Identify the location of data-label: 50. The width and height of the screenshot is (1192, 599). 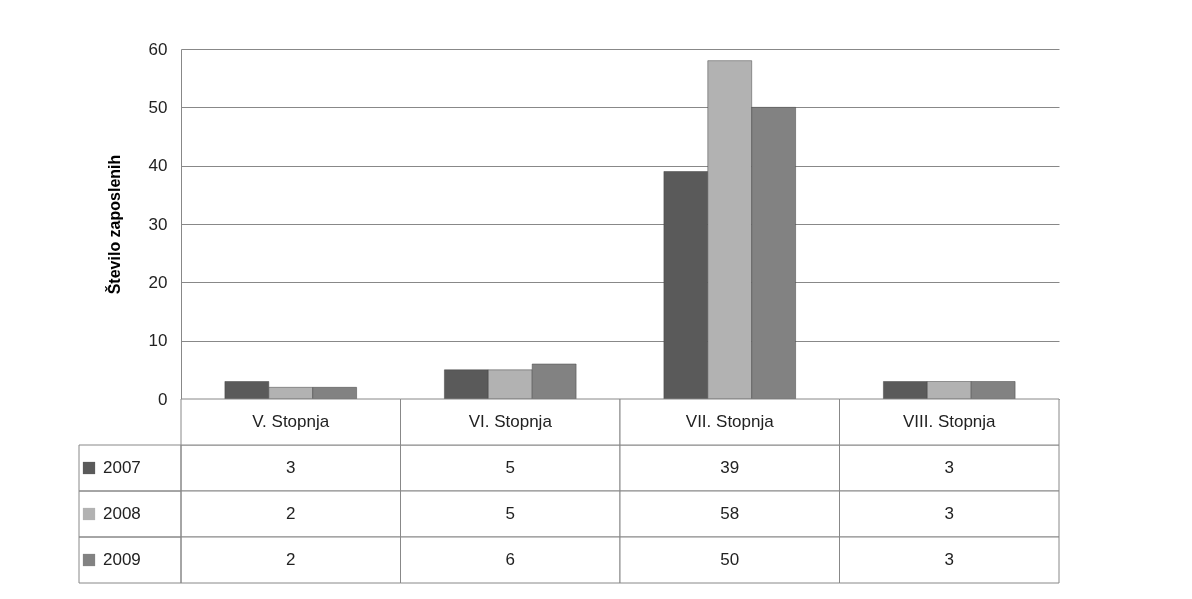
(730, 559).